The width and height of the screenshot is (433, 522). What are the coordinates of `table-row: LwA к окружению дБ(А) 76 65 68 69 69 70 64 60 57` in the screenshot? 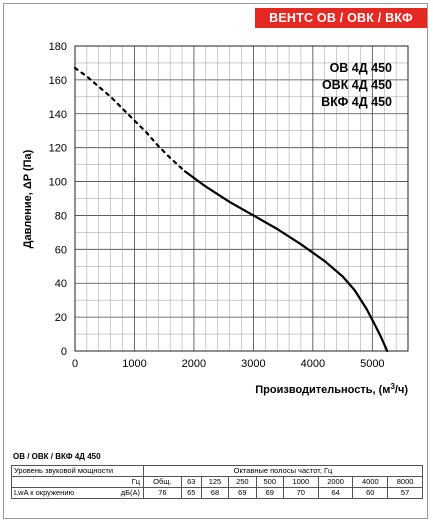 It's located at (217, 493).